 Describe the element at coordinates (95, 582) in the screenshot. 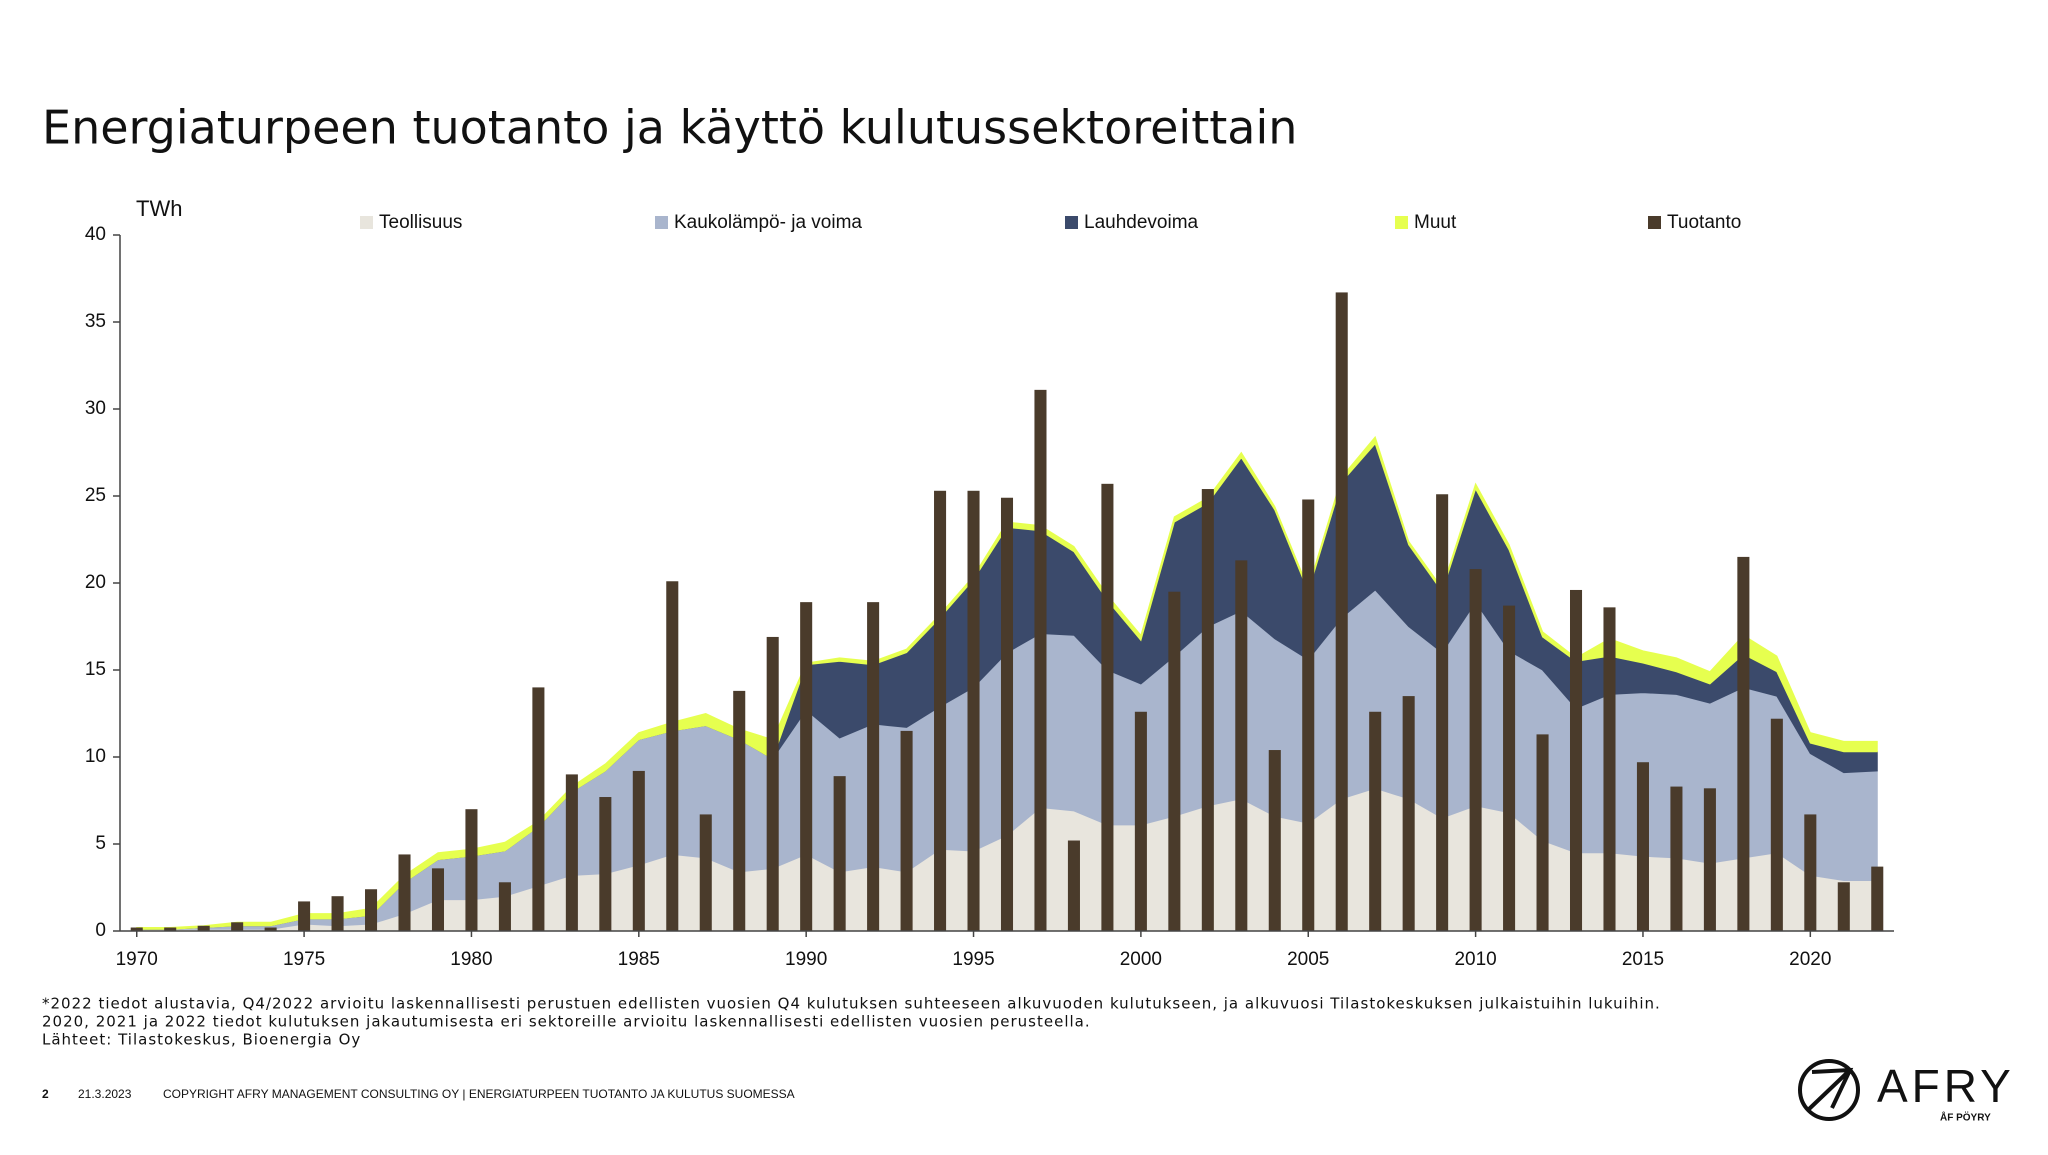

I see `y-tick-label: 20` at that location.